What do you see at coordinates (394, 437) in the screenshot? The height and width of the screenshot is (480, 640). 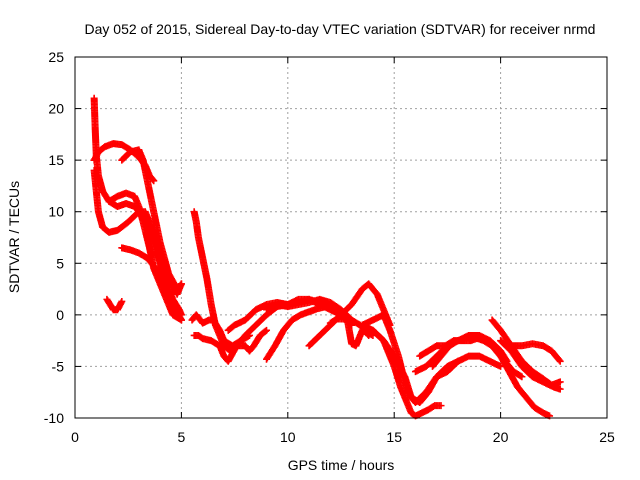 I see `x-tick-label: 15` at bounding box center [394, 437].